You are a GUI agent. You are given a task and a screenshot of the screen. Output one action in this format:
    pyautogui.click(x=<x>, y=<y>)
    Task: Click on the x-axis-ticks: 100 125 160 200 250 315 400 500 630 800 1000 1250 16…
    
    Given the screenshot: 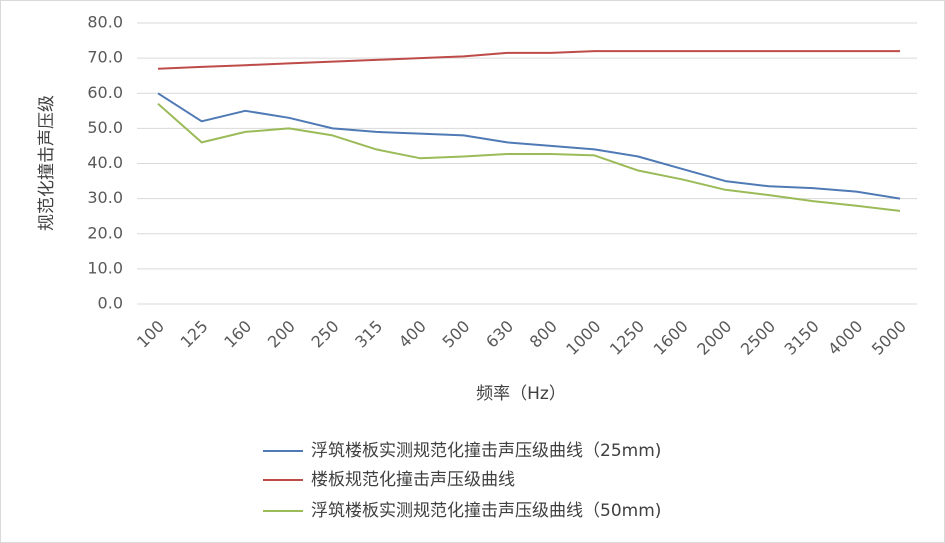 What is the action you would take?
    pyautogui.click(x=521, y=338)
    